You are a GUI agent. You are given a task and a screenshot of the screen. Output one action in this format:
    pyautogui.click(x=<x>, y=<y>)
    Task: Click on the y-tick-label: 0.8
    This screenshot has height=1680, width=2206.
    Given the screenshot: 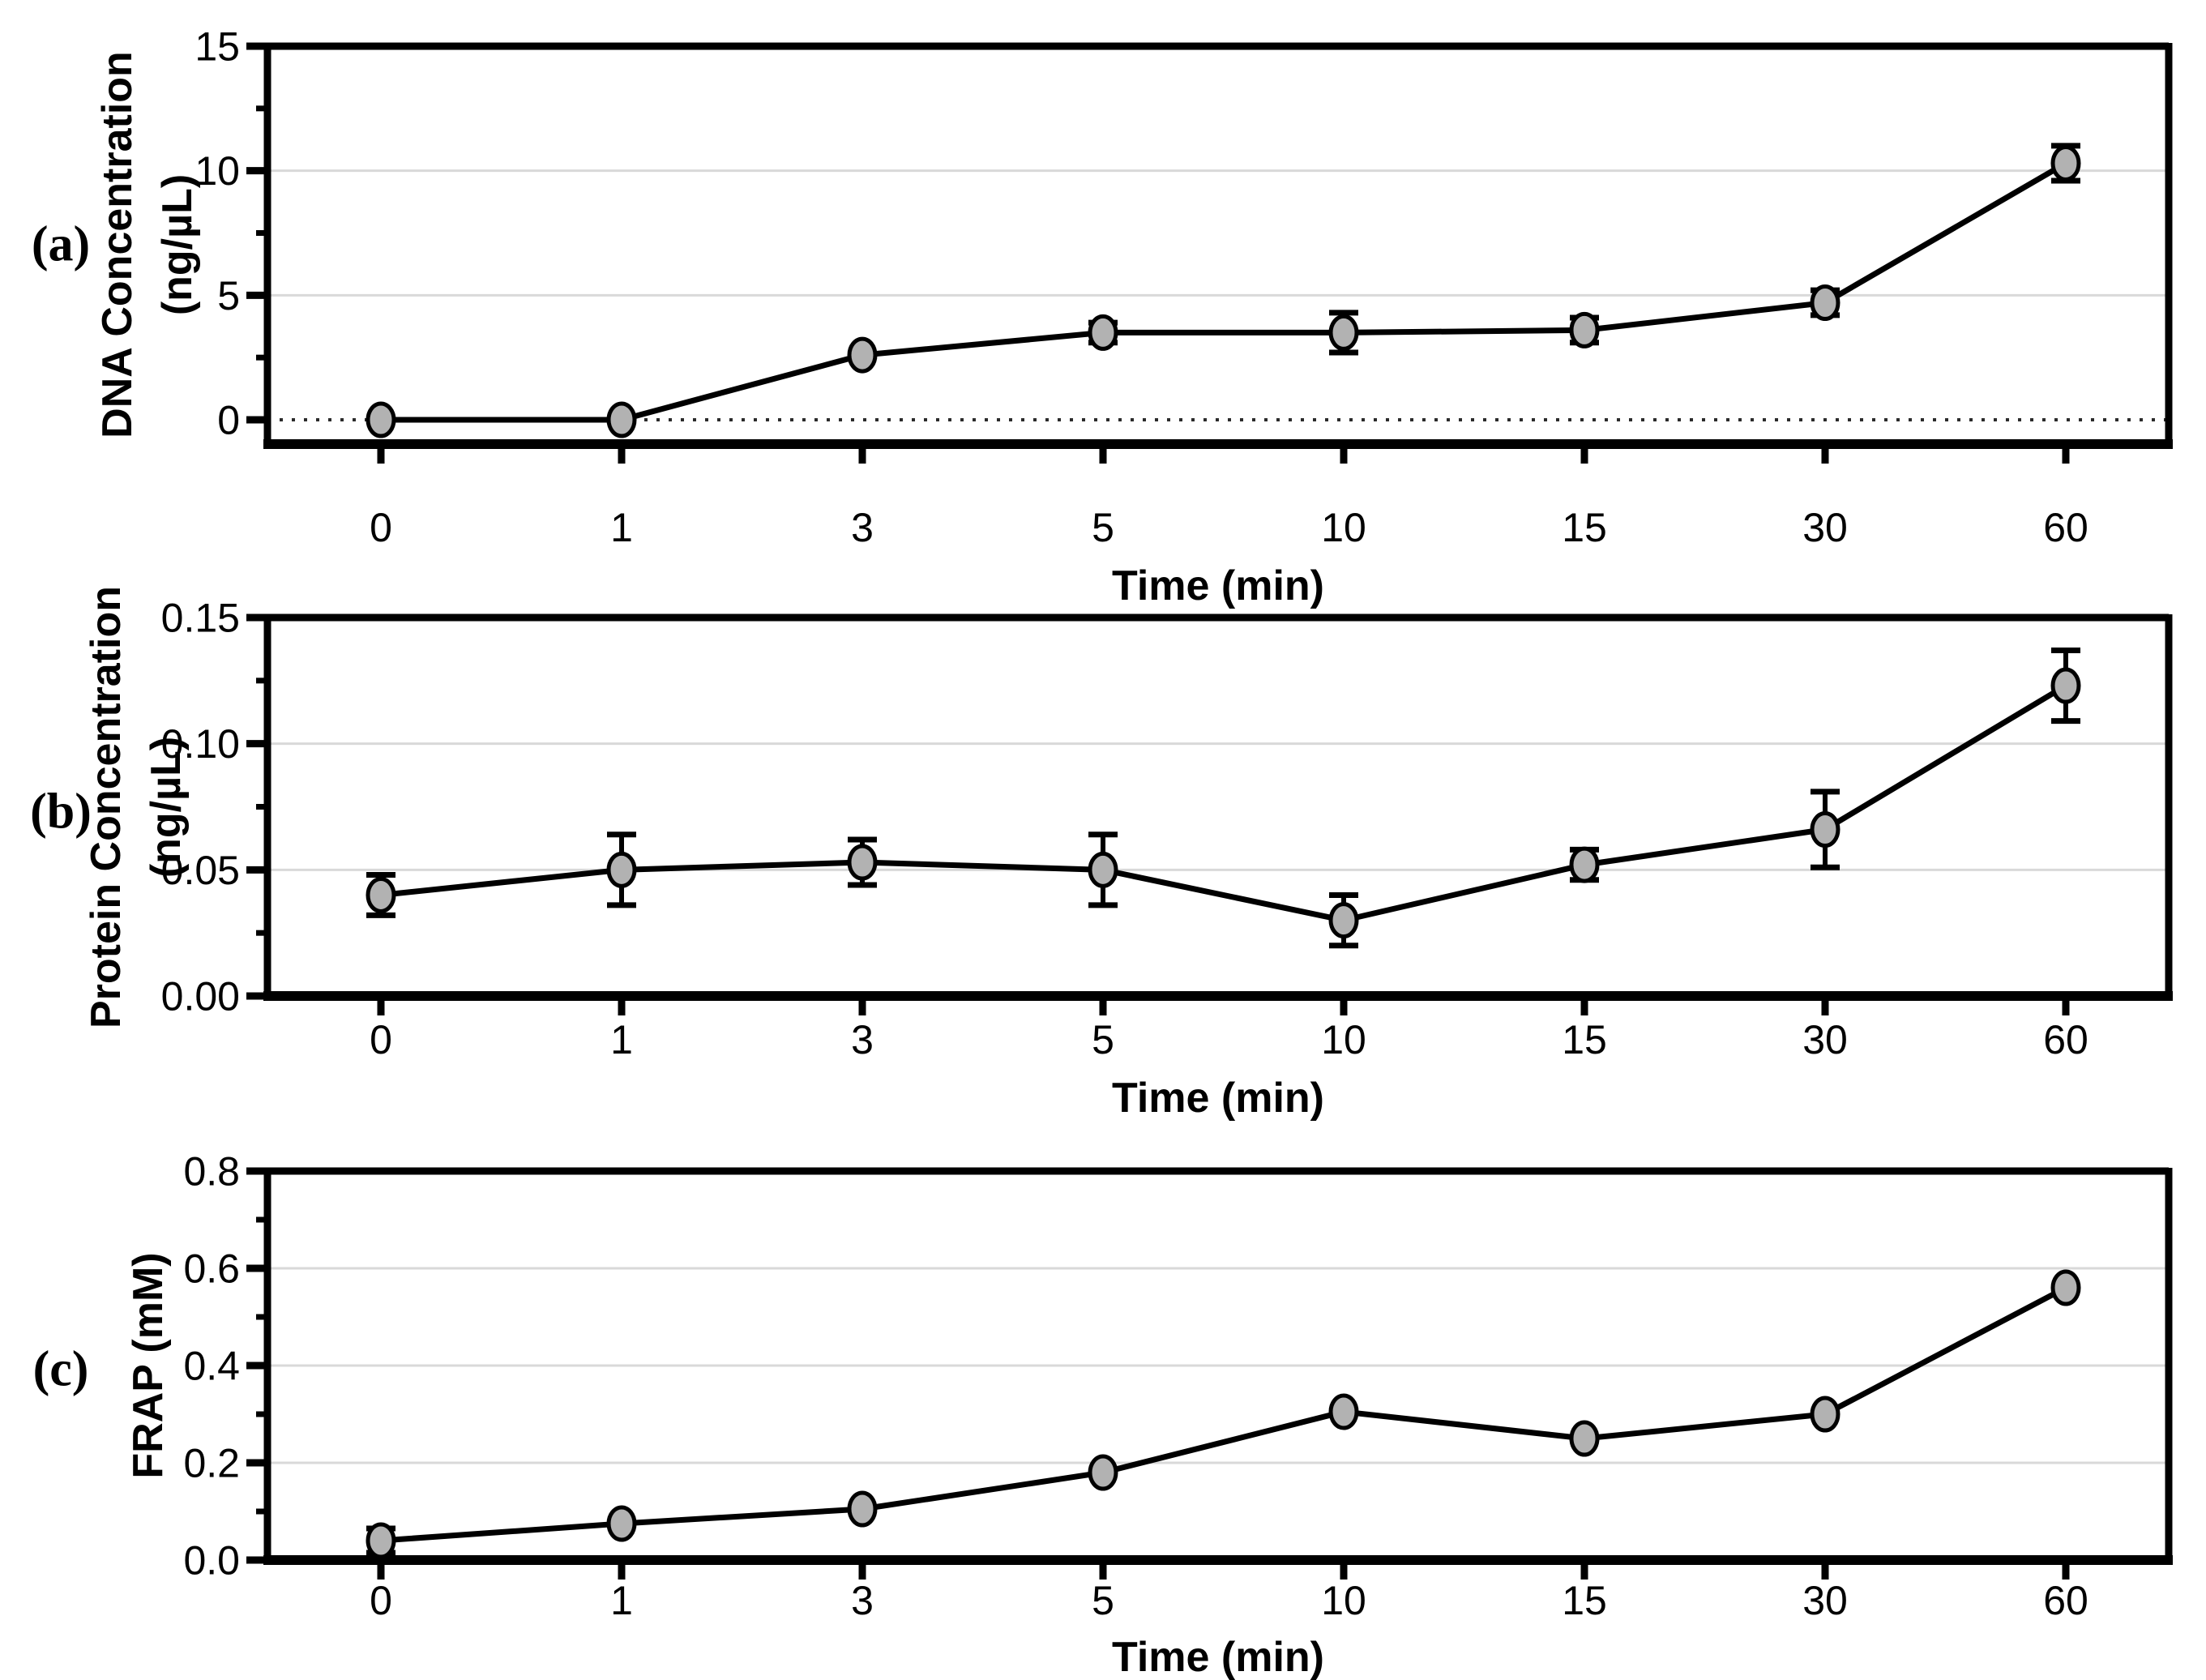 What is the action you would take?
    pyautogui.click(x=212, y=1172)
    